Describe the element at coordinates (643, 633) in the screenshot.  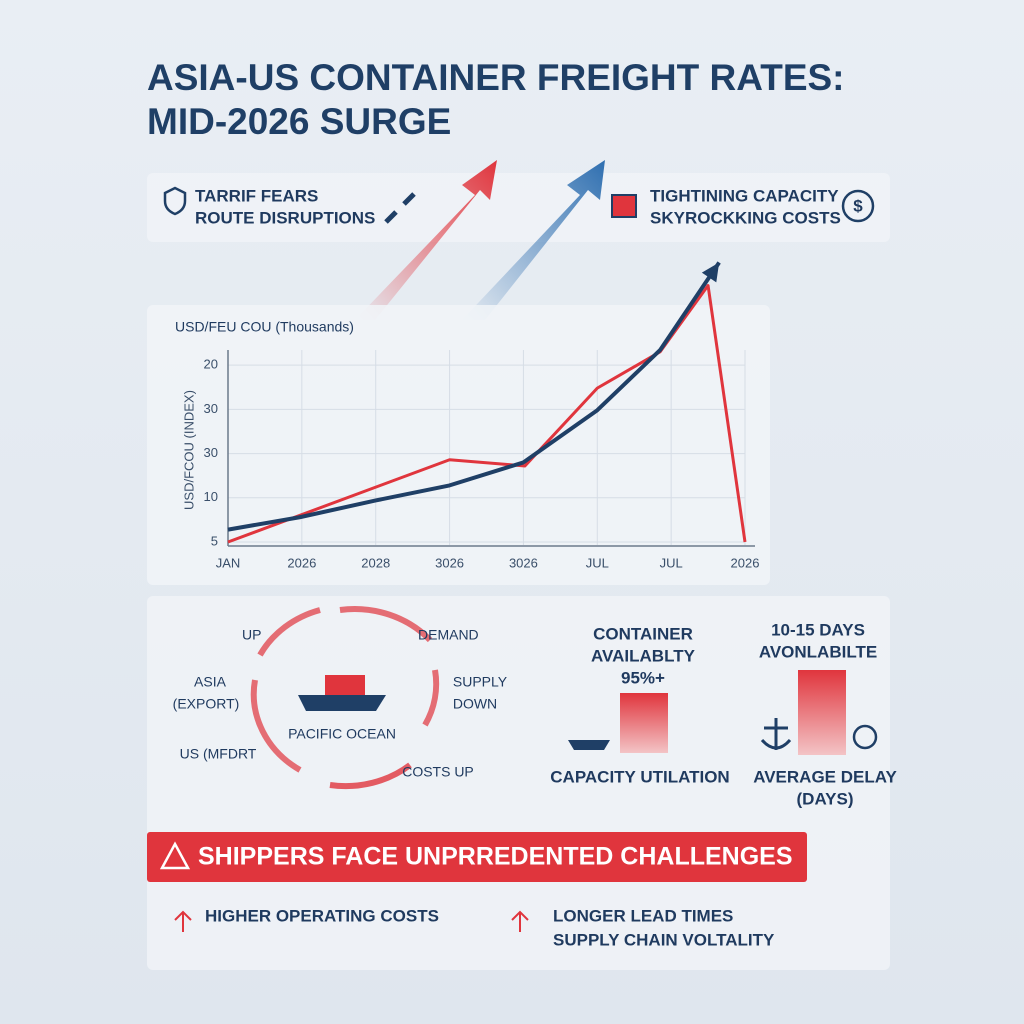
I see `stat-label: CONTAINER` at that location.